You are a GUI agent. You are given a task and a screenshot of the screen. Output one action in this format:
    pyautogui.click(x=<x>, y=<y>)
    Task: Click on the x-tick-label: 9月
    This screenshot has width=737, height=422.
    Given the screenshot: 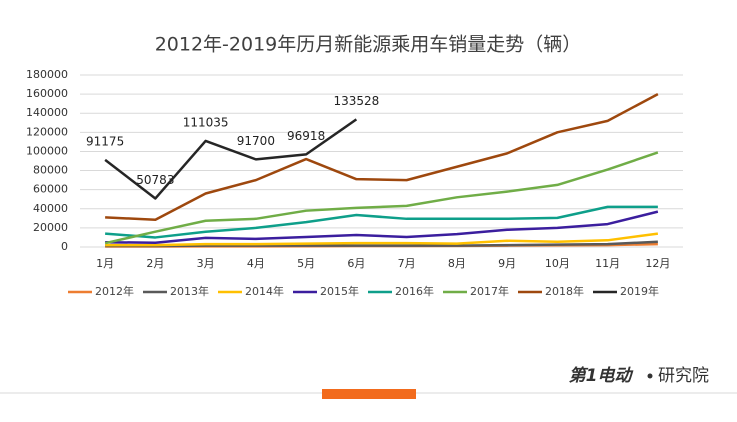 What is the action you would take?
    pyautogui.click(x=507, y=263)
    